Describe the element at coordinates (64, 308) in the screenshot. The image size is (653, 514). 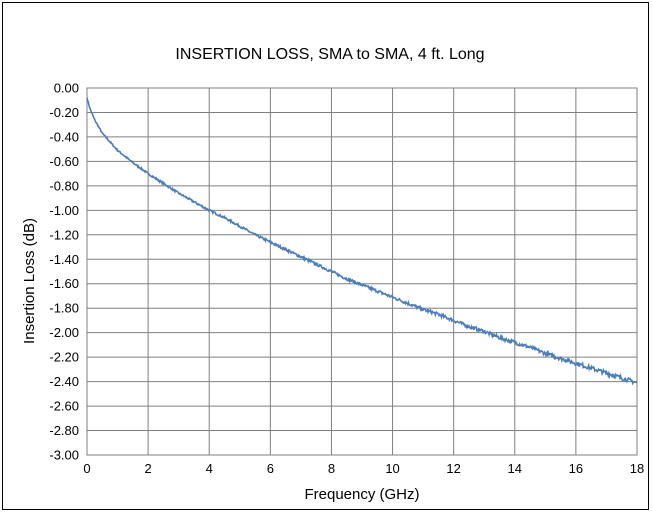
I see `y-tick-label: -1.80` at that location.